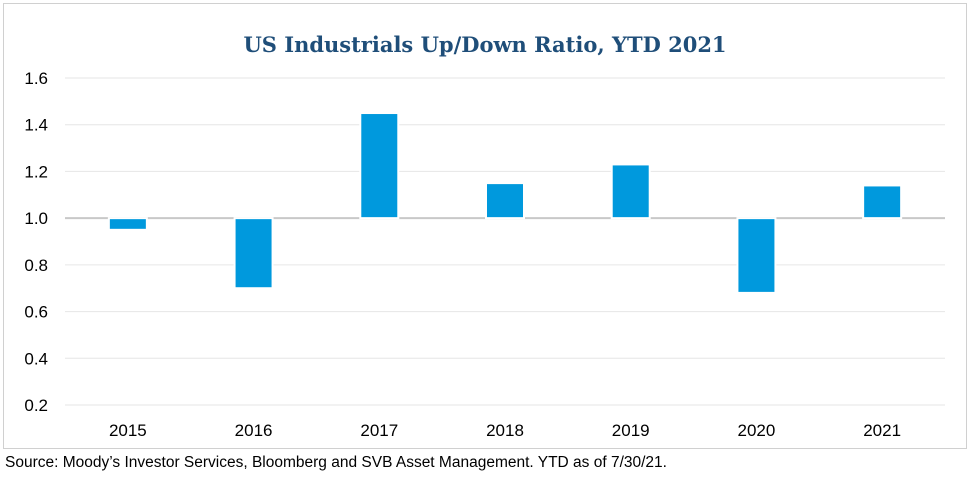 This screenshot has height=477, width=974. I want to click on x-tick-label-2020: 2020, so click(757, 430).